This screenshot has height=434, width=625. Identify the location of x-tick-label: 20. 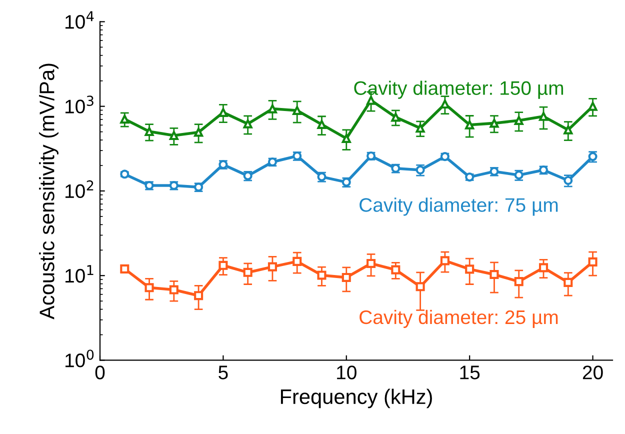
(592, 373).